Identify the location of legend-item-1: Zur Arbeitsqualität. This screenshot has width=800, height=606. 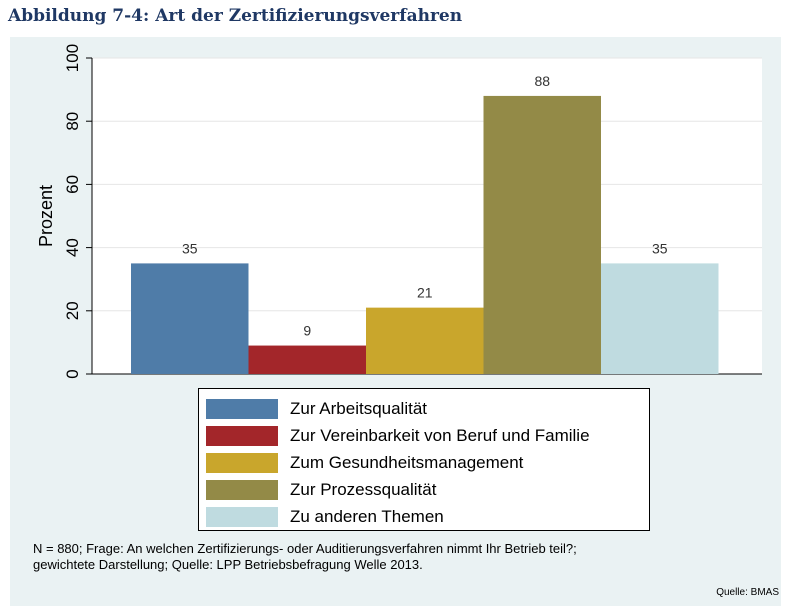
(427, 408).